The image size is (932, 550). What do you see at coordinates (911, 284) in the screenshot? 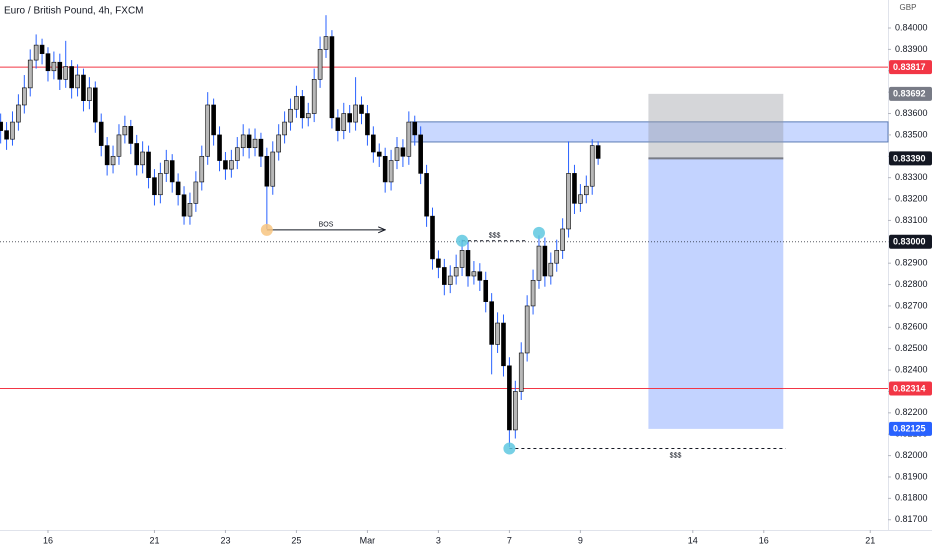
I see `y-tick-label: 0.82800` at bounding box center [911, 284].